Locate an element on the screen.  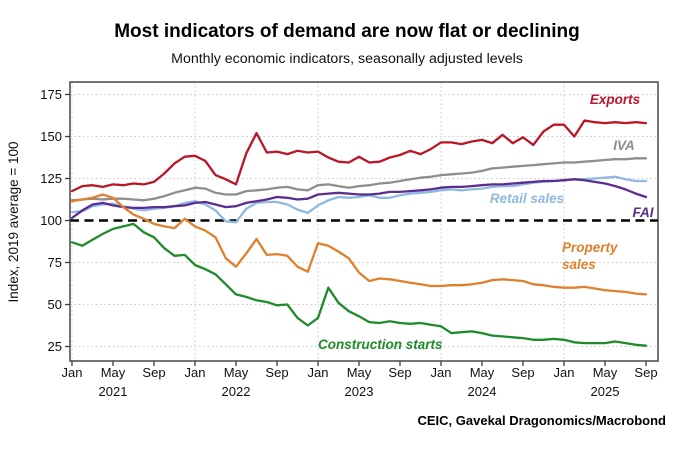
y-tick-label: 125 is located at coordinates (51, 178).